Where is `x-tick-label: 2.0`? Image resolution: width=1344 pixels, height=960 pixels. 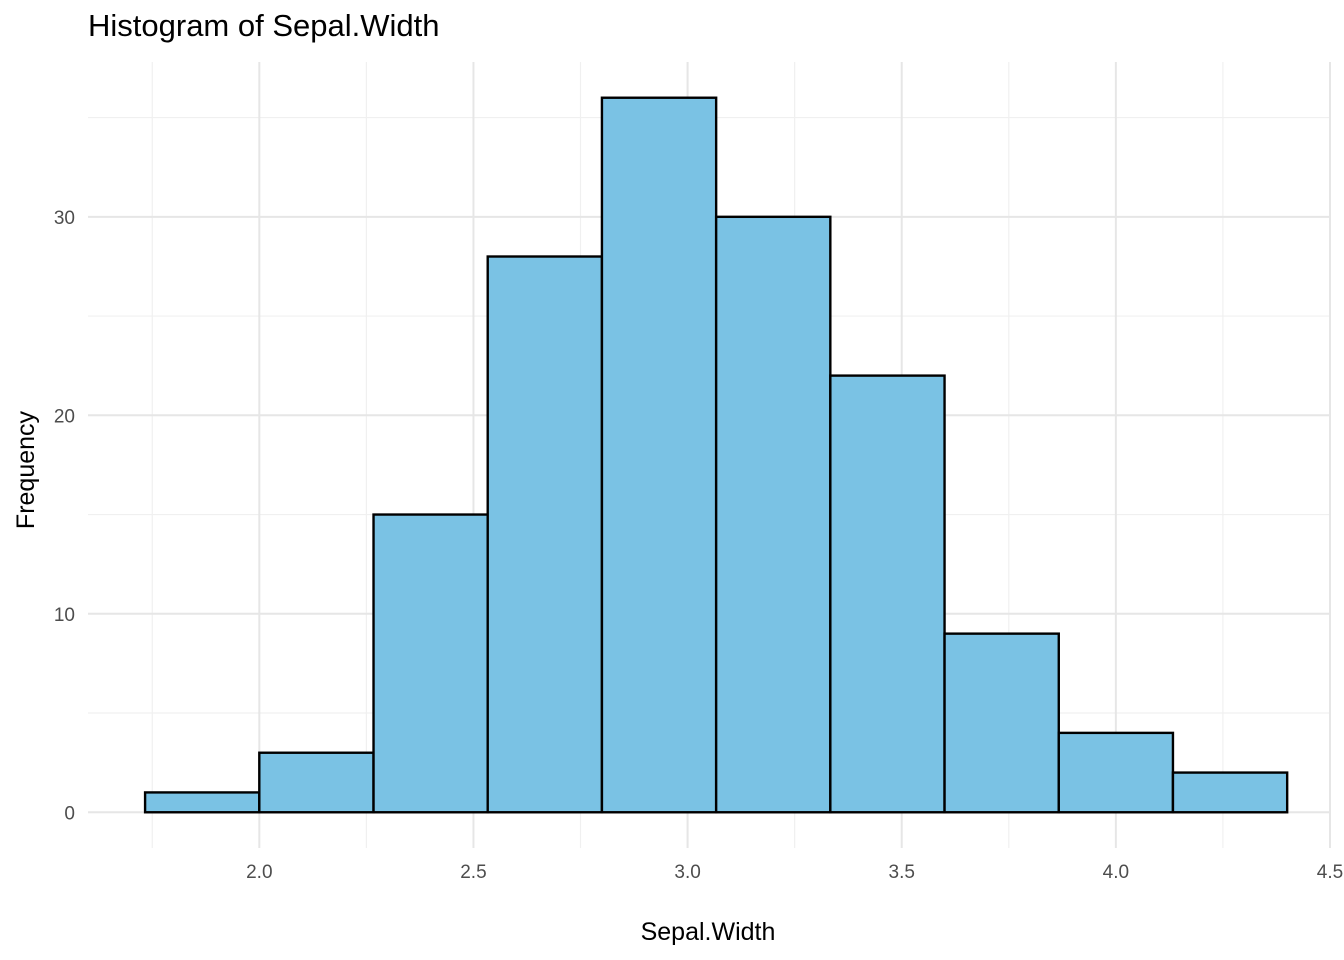 x-tick-label: 2.0 is located at coordinates (259, 872).